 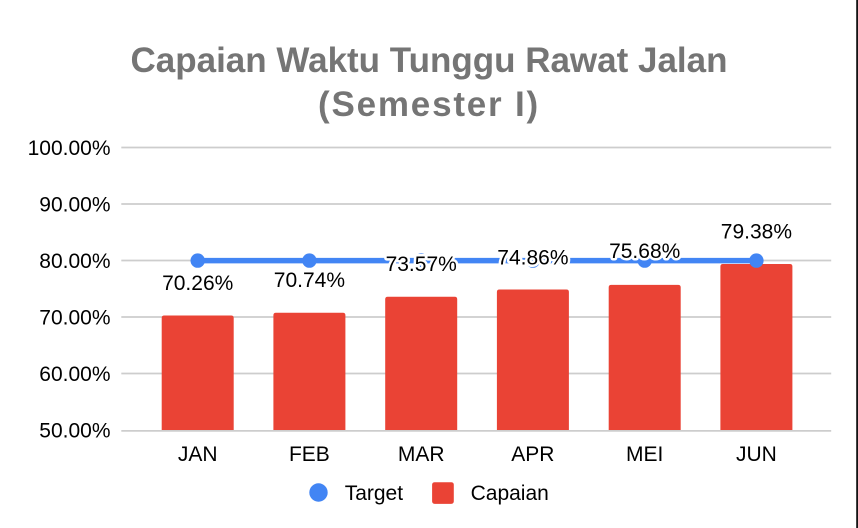 I want to click on svg-text: (Semester I), so click(x=429, y=104).